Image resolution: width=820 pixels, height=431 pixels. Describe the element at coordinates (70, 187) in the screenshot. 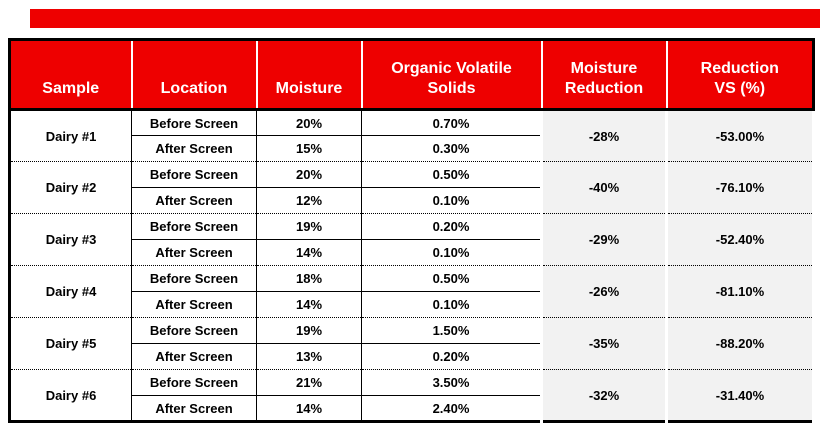

I see `sample-cell: Dairy #2` at that location.